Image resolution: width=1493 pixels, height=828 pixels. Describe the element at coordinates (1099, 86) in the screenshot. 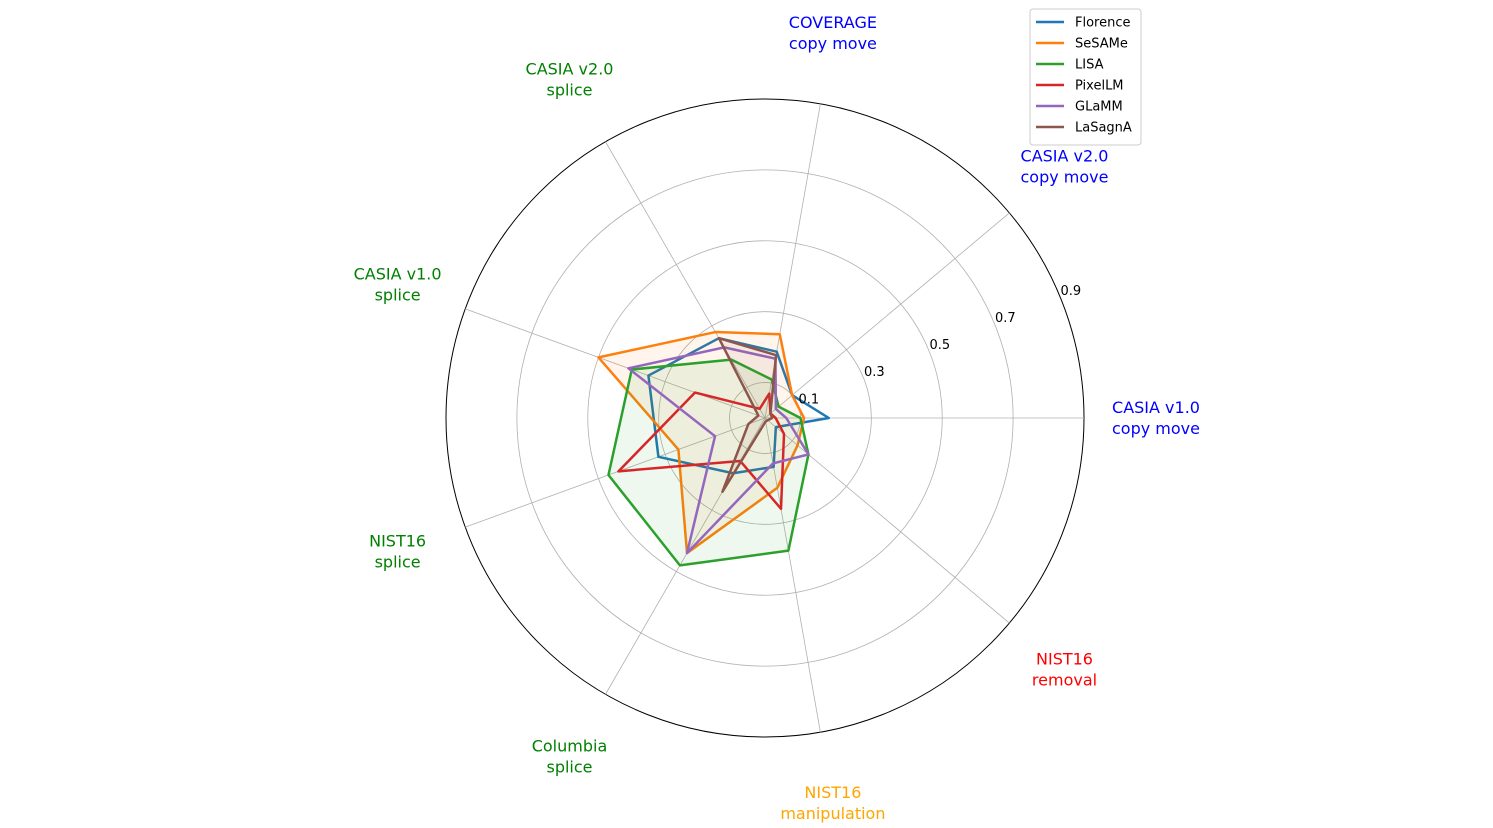

I see `legend-label-pixellm: PixelLM` at that location.